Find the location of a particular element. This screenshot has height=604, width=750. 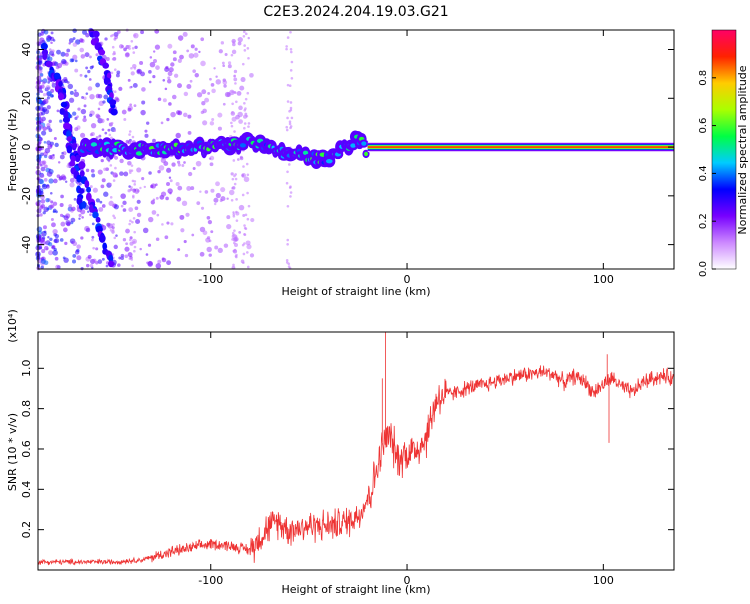

colorbar-tick-label: 0.0 is located at coordinates (703, 269).